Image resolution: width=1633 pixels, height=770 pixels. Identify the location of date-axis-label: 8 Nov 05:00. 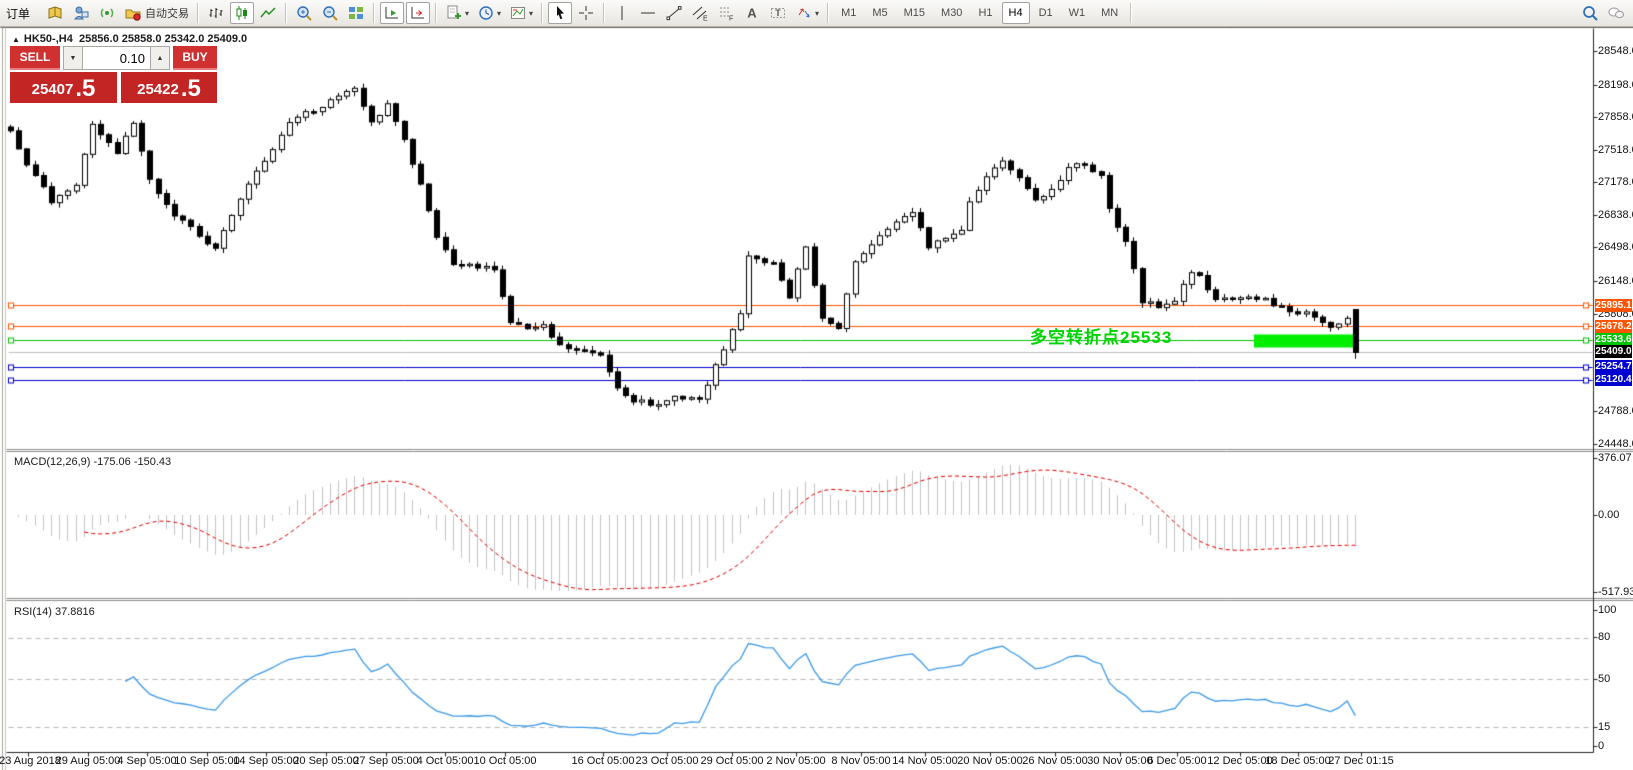
(861, 761).